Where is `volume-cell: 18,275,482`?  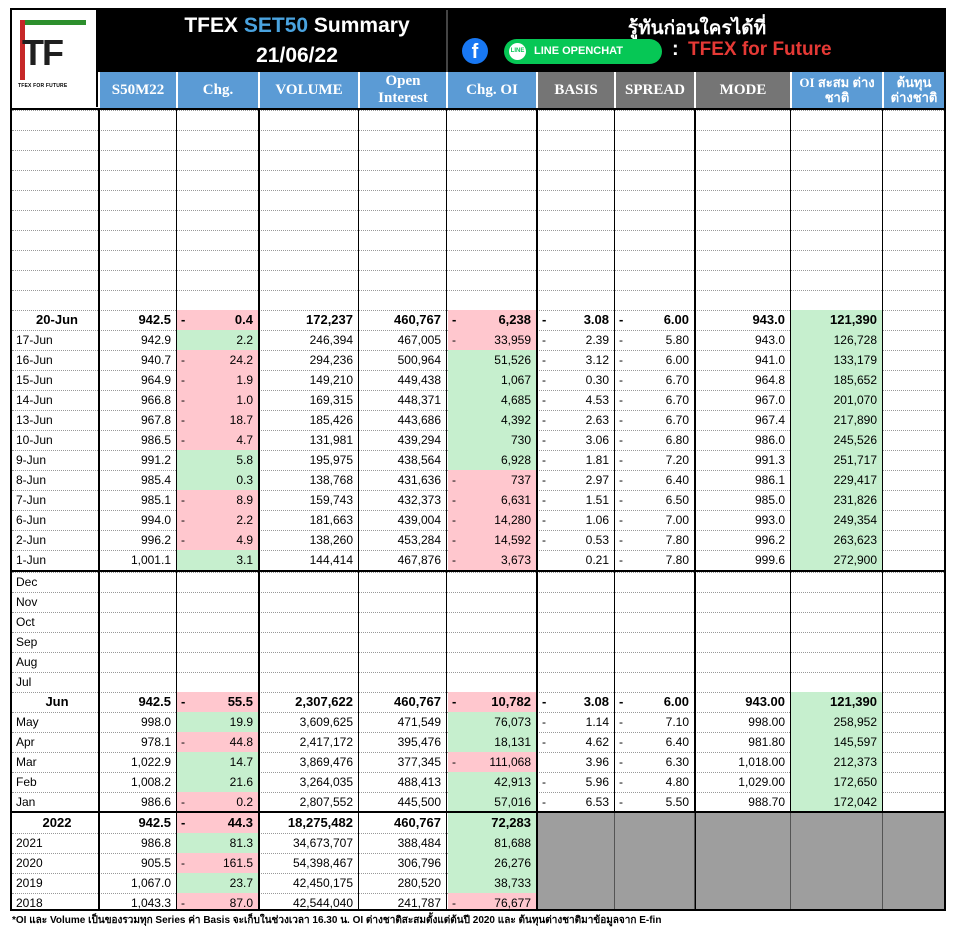
volume-cell: 18,275,482 is located at coordinates (320, 822).